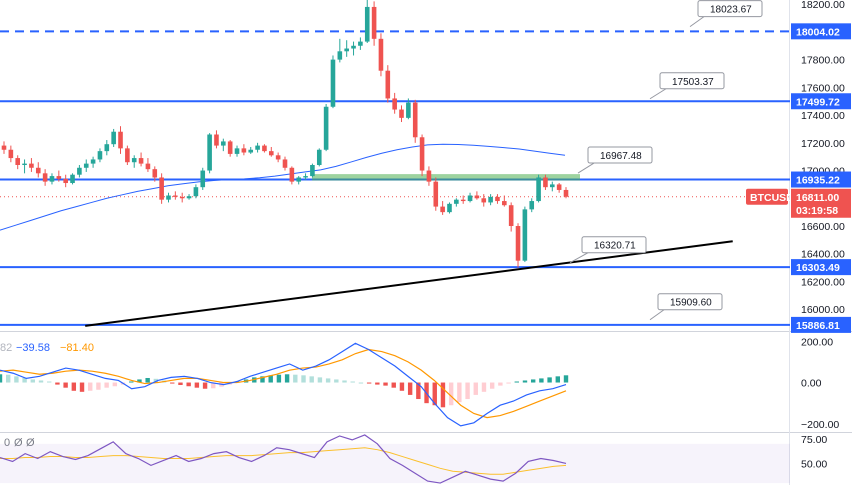 The width and height of the screenshot is (852, 485). Describe the element at coordinates (823, 227) in the screenshot. I see `price-tick-label: 16600.00` at that location.